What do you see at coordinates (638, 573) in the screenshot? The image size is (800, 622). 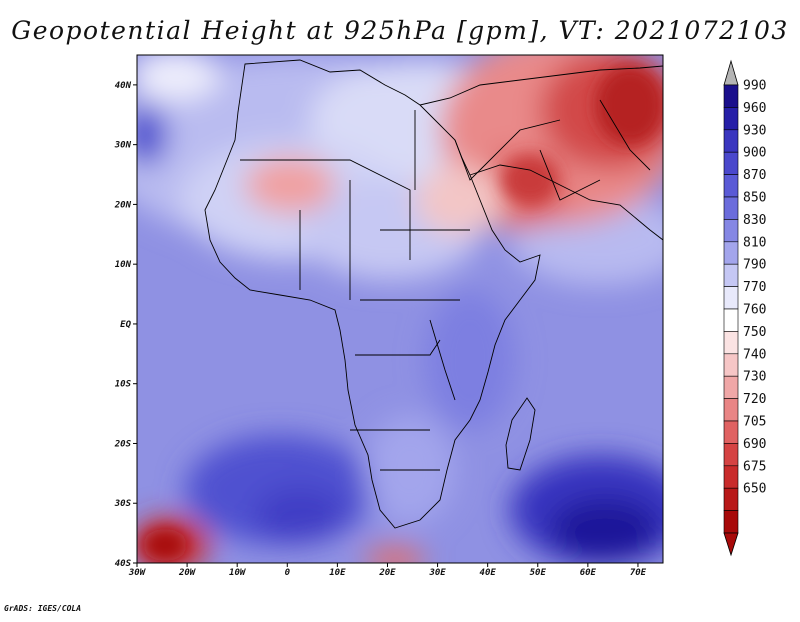 I see `lon-label: 70E` at bounding box center [638, 573].